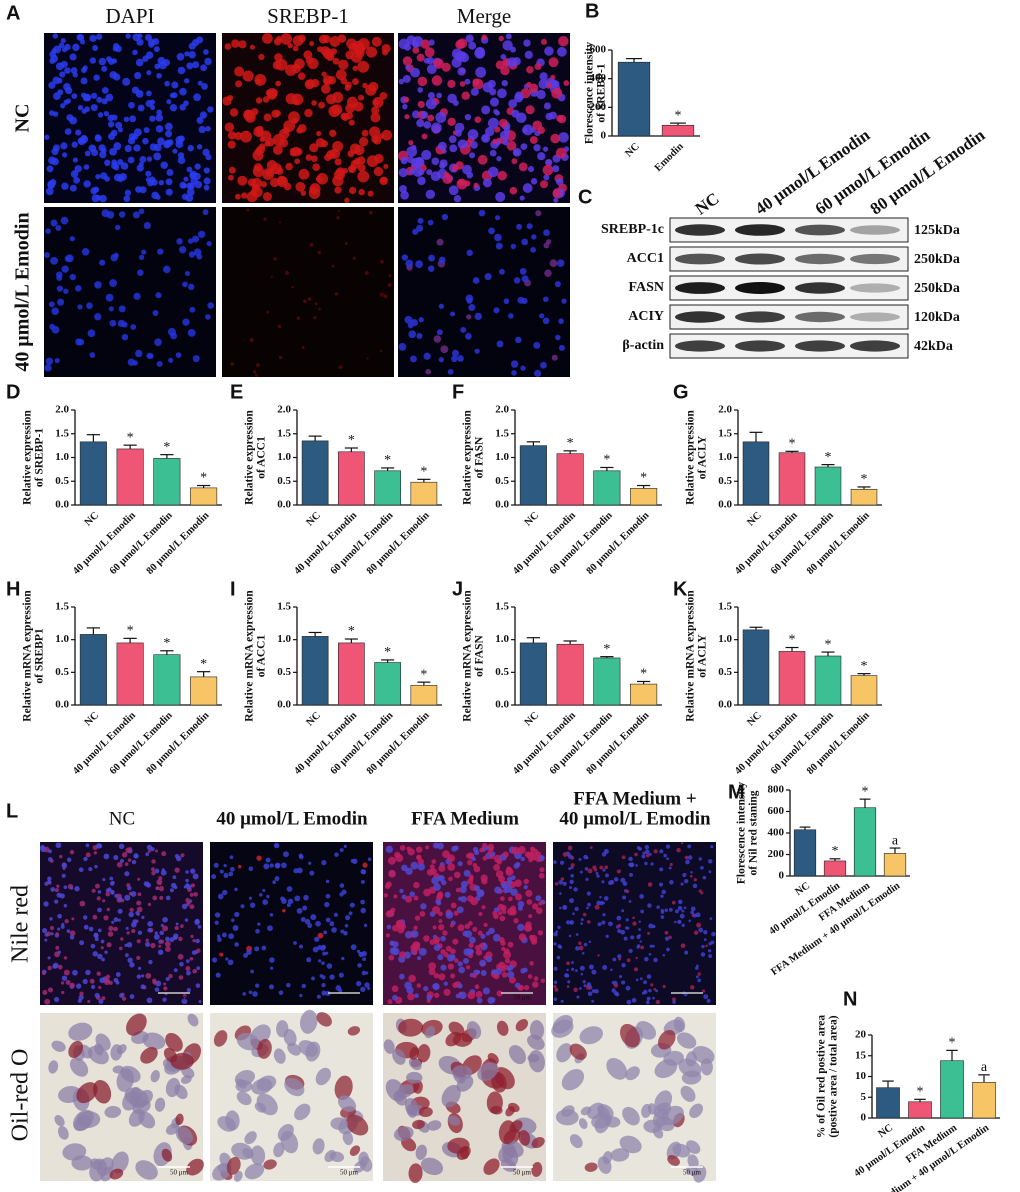 The image size is (1020, 1192). I want to click on y-tick-label: 0.5, so click(284, 672).